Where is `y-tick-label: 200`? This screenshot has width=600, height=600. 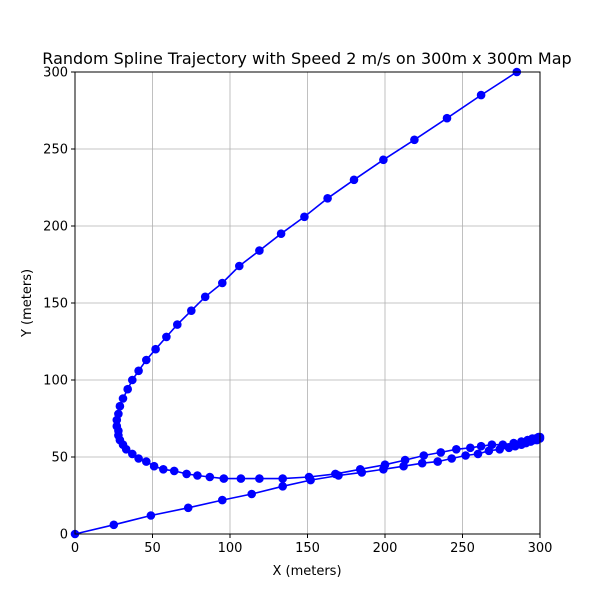 y-tick-label: 200 is located at coordinates (55, 227).